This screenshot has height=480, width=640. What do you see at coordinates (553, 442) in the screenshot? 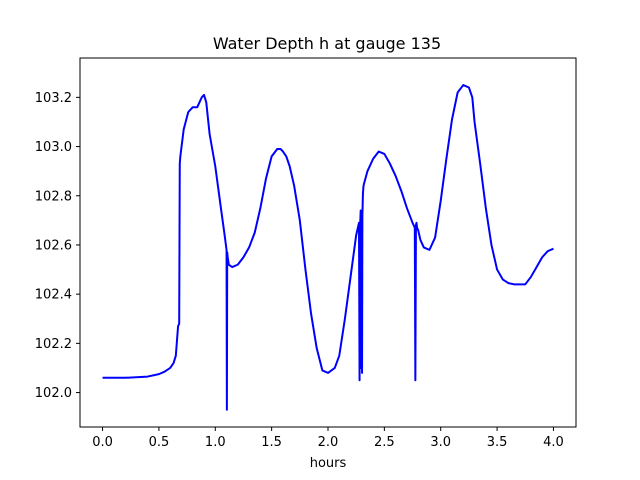
I see `x-tick-label: 4.0` at bounding box center [553, 442].